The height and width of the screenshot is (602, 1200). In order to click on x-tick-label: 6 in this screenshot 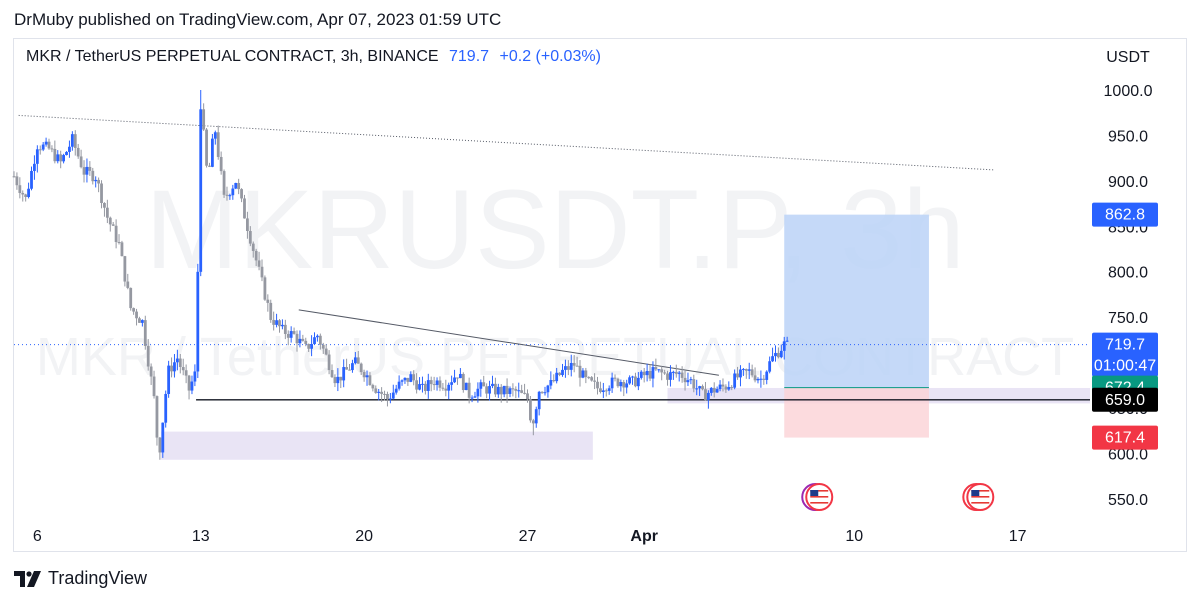, I will do `click(37, 536)`.